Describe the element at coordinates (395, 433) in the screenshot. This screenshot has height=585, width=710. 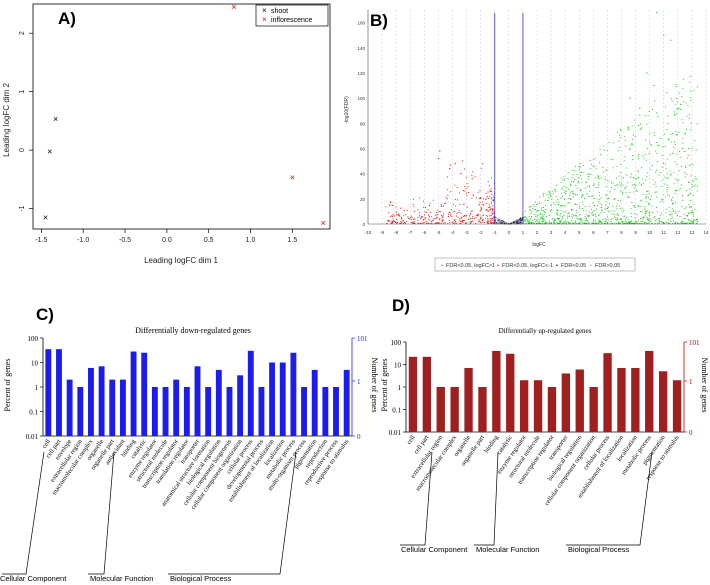
I see `d-y-tick-label: 0.01` at that location.